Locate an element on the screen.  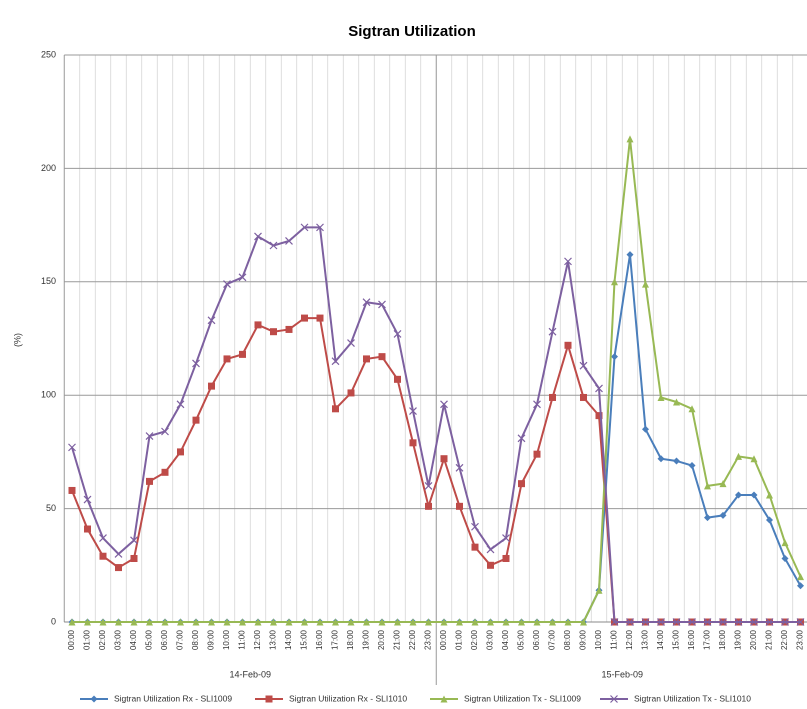
y-tick-label: 200 is located at coordinates (48, 168).